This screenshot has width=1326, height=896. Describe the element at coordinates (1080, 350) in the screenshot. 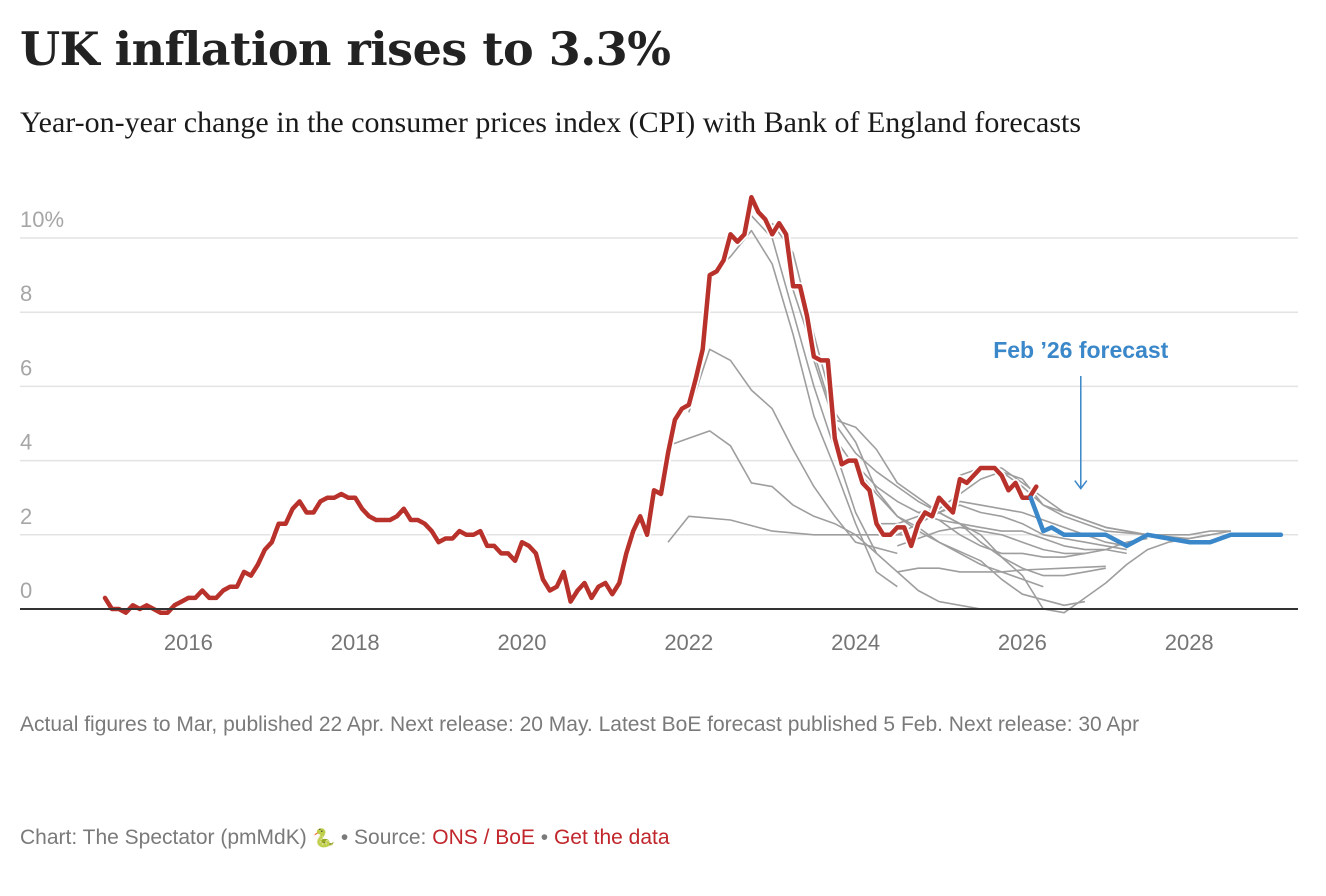

I see `annotation-label: Feb ’26 forecast` at that location.